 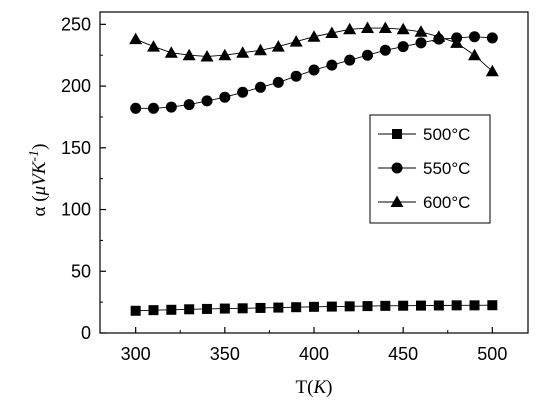 I want to click on legend-items: 500°C 550°C 600°C, so click(x=424, y=168).